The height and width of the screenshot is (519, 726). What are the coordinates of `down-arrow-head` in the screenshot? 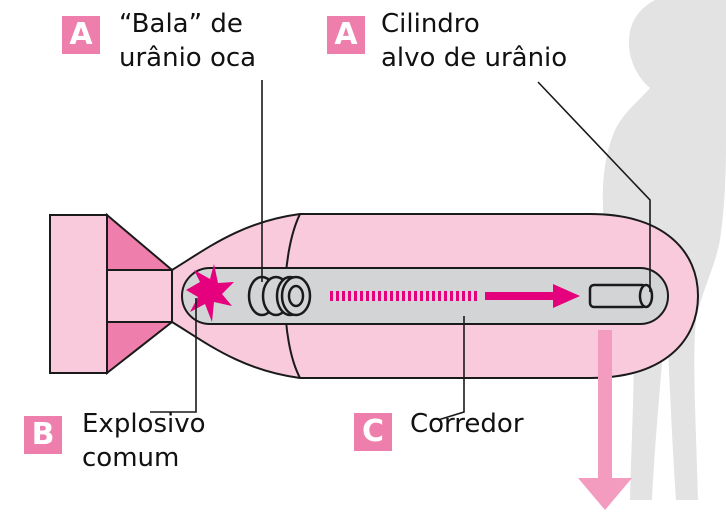 It's located at (605, 494).